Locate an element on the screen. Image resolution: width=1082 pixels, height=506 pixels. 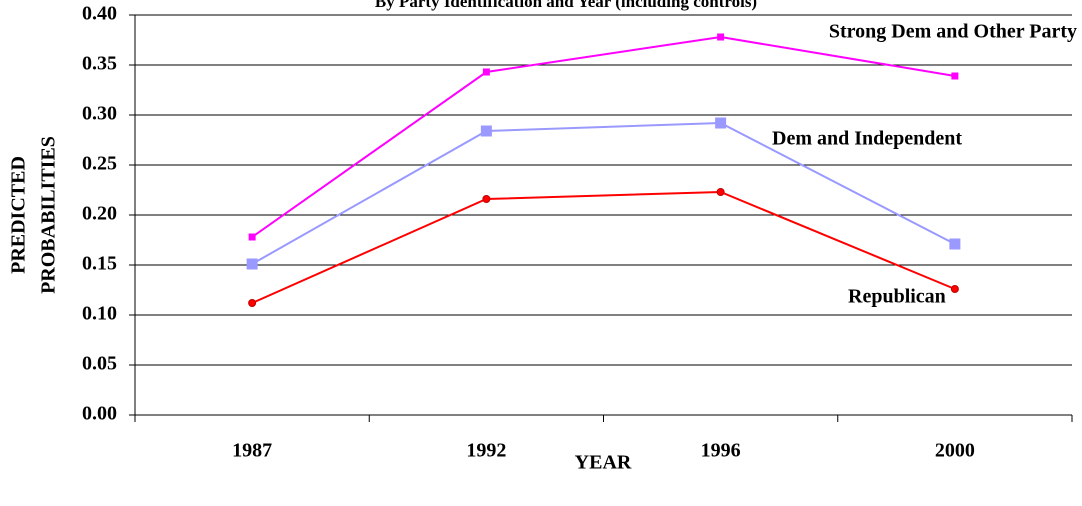
y-axis-label: PROBABILITIES is located at coordinates (49, 215).